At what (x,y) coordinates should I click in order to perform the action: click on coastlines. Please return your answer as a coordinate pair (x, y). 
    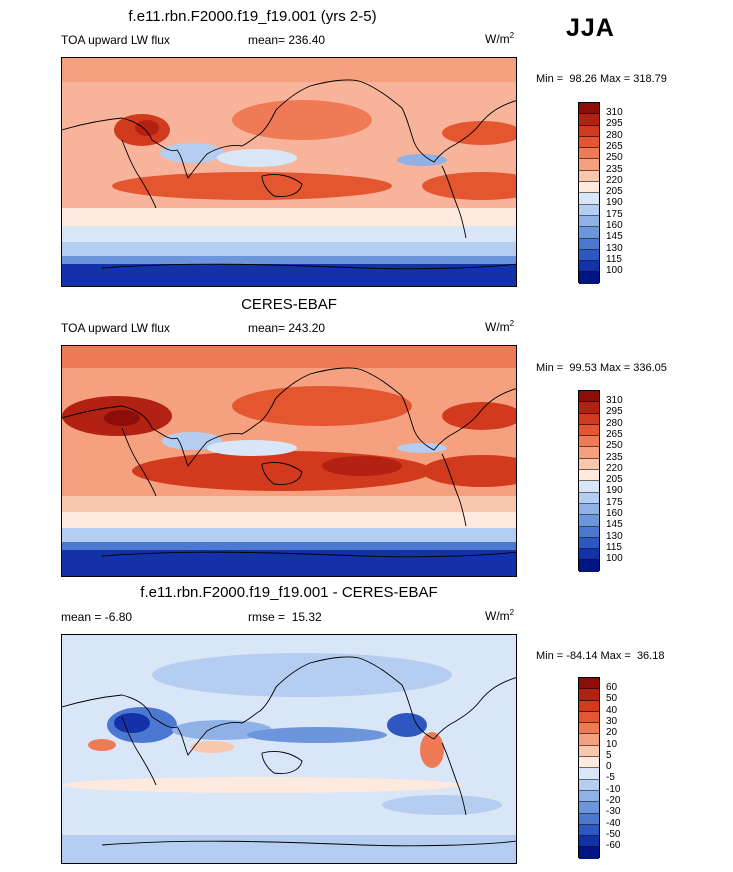
    Looking at the image, I should click on (289, 751).